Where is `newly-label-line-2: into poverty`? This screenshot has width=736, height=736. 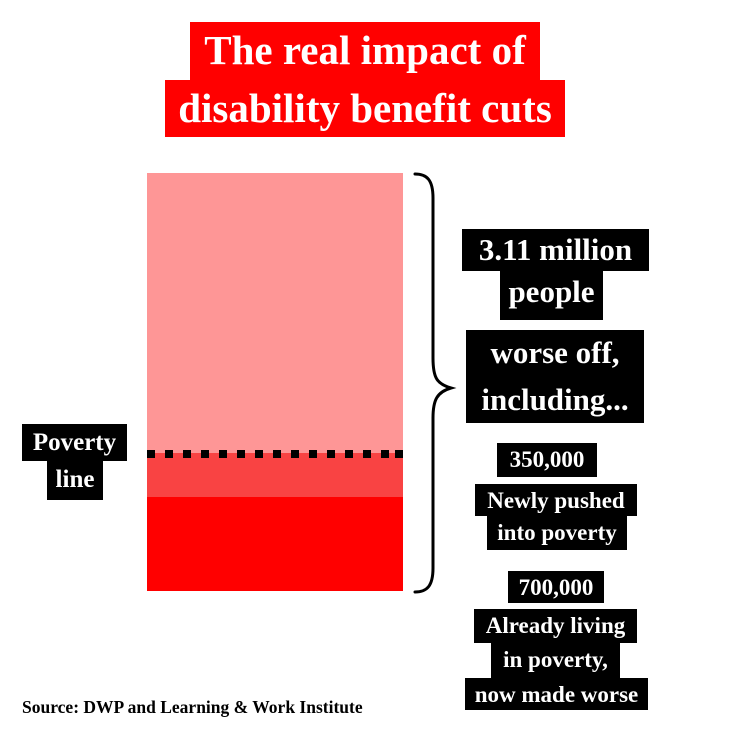 newly-label-line-2: into poverty is located at coordinates (557, 533).